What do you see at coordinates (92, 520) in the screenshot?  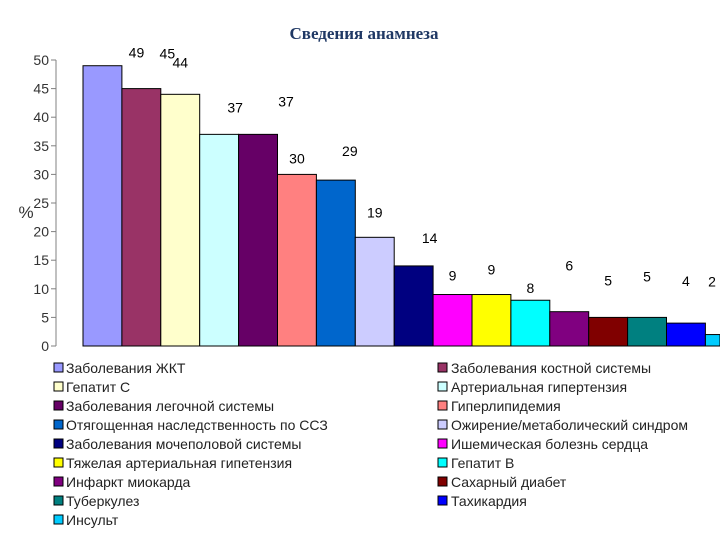 I see `legend-label: Инсульт` at bounding box center [92, 520].